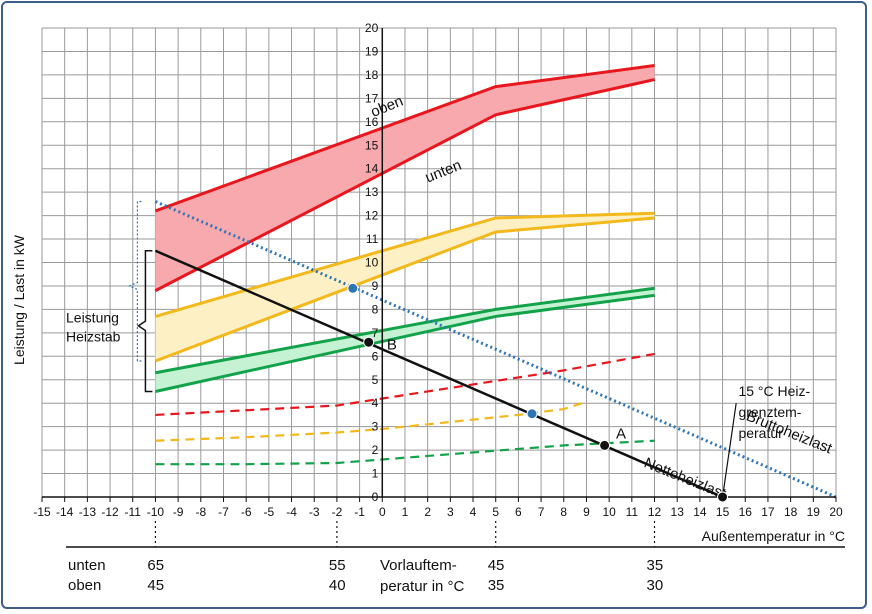 Image resolution: width=872 pixels, height=614 pixels. Describe the element at coordinates (700, 512) in the screenshot. I see `x-tick-label: 14` at that location.